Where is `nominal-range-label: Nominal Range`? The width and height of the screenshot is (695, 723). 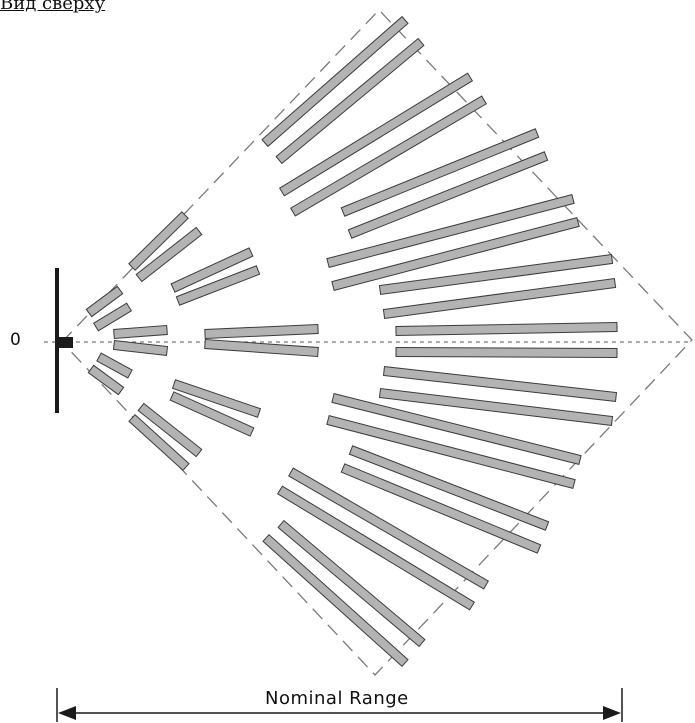 nominal-range-label: Nominal Range is located at coordinates (337, 698).